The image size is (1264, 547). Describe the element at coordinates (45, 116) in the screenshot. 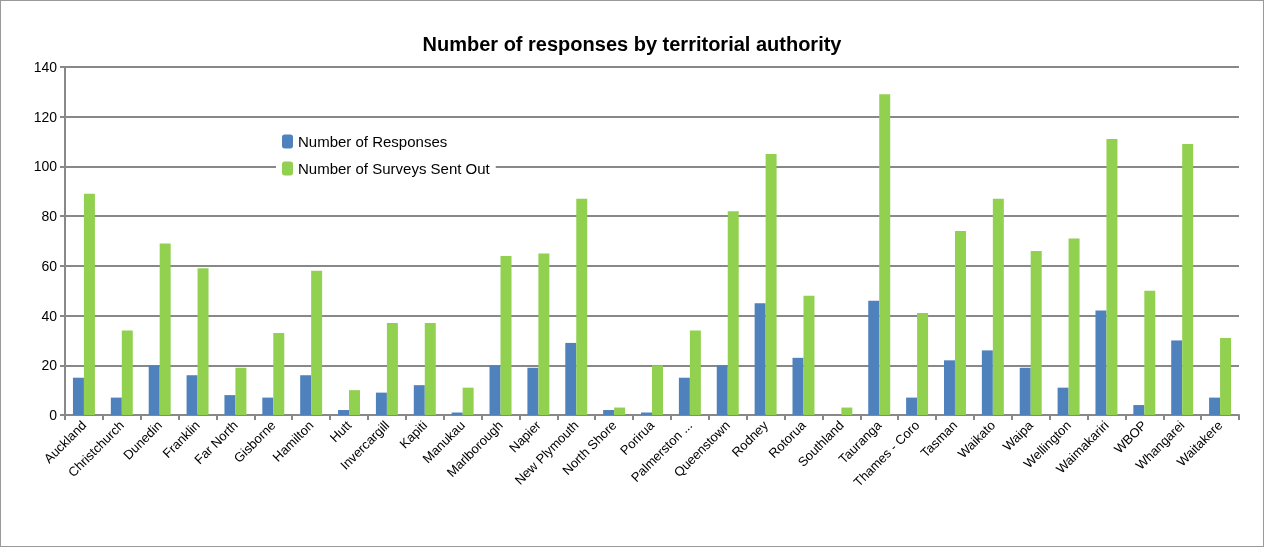

I see `y-tick-label: 120` at that location.